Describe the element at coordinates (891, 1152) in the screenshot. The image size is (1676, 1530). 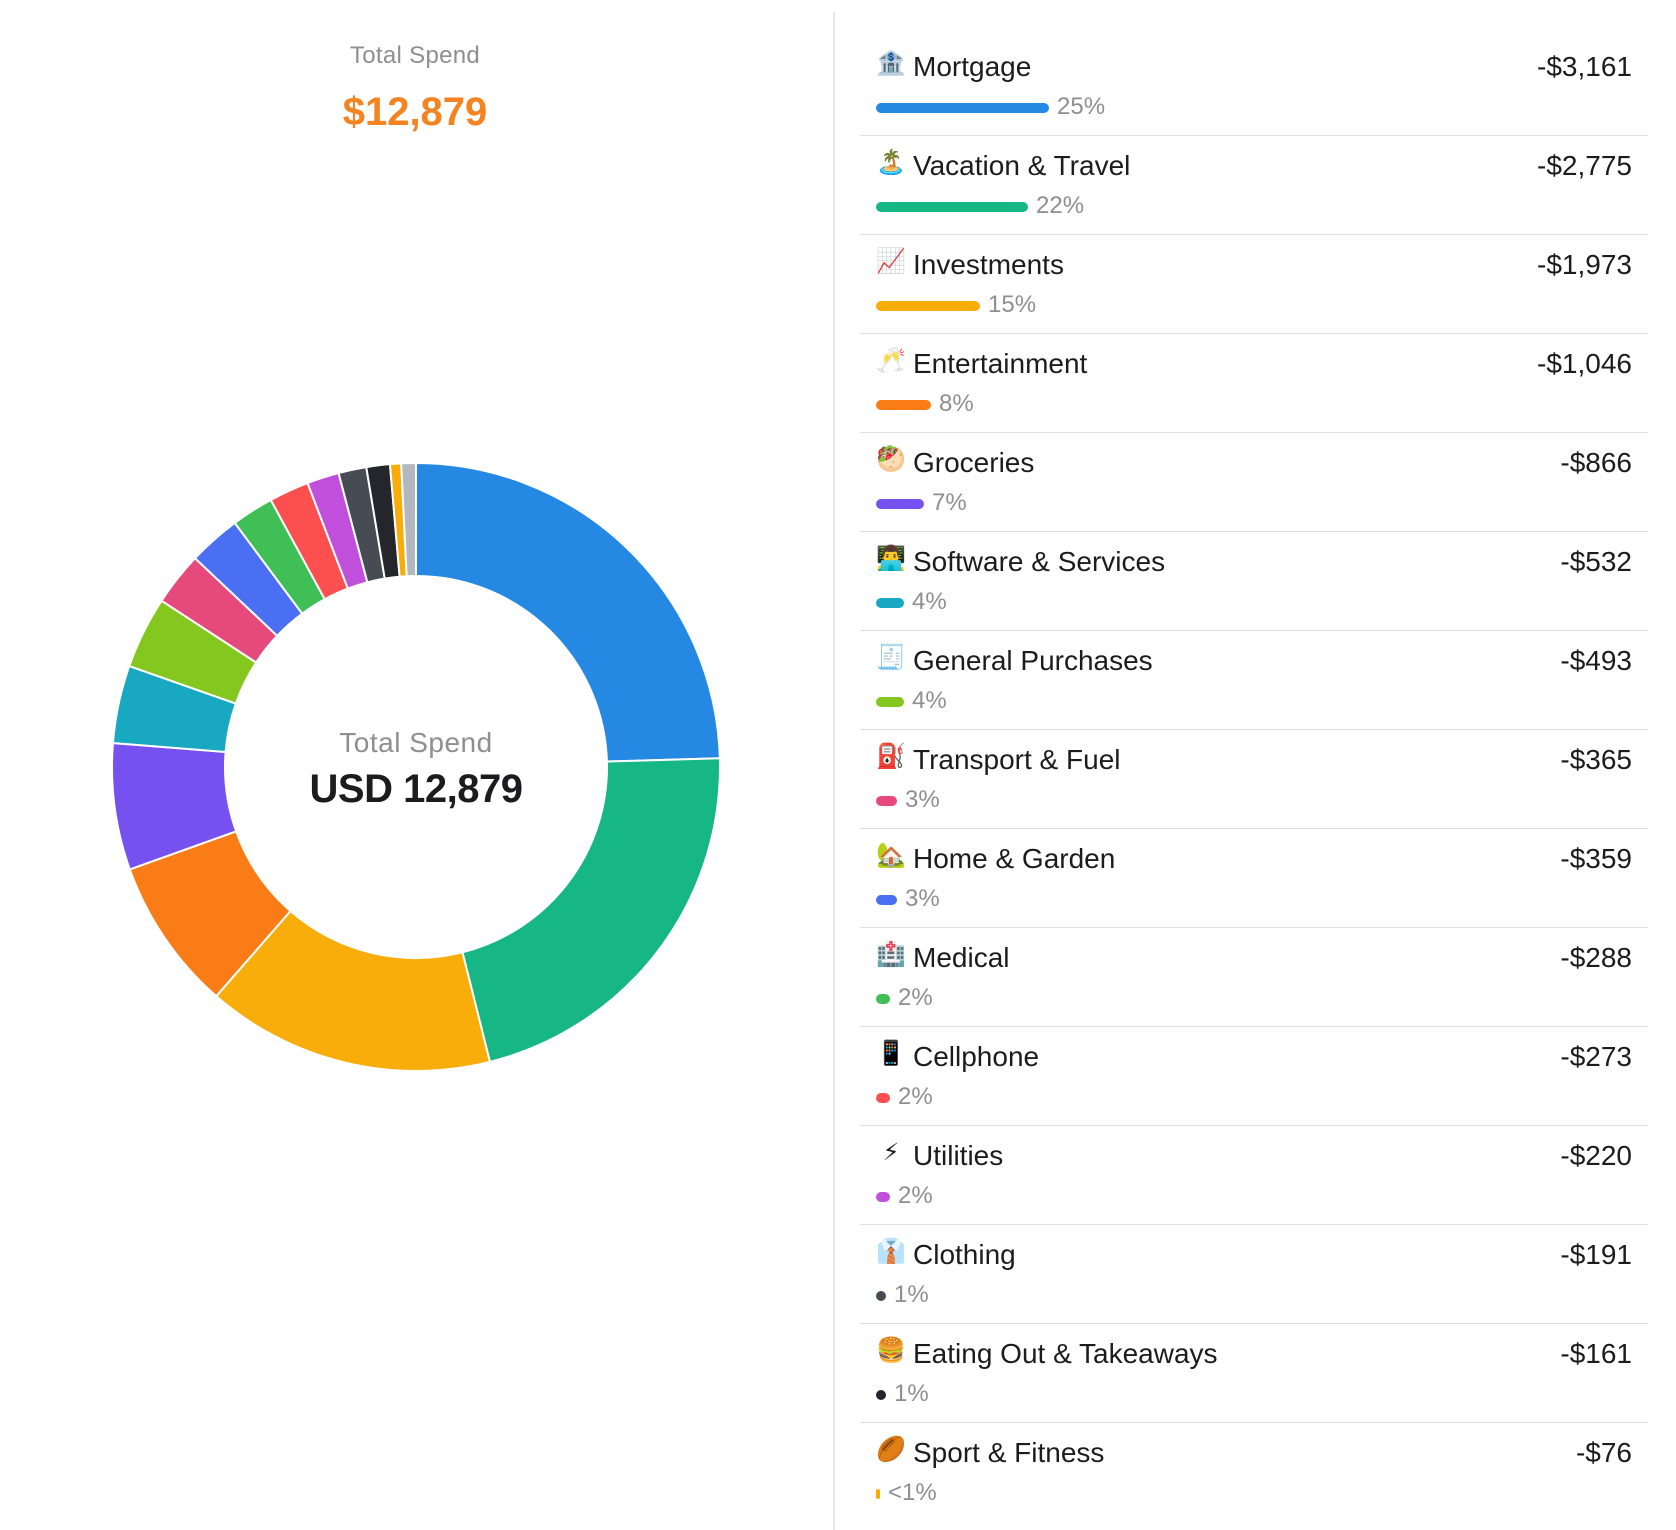
I see `lightning-icon: ⚡` at that location.